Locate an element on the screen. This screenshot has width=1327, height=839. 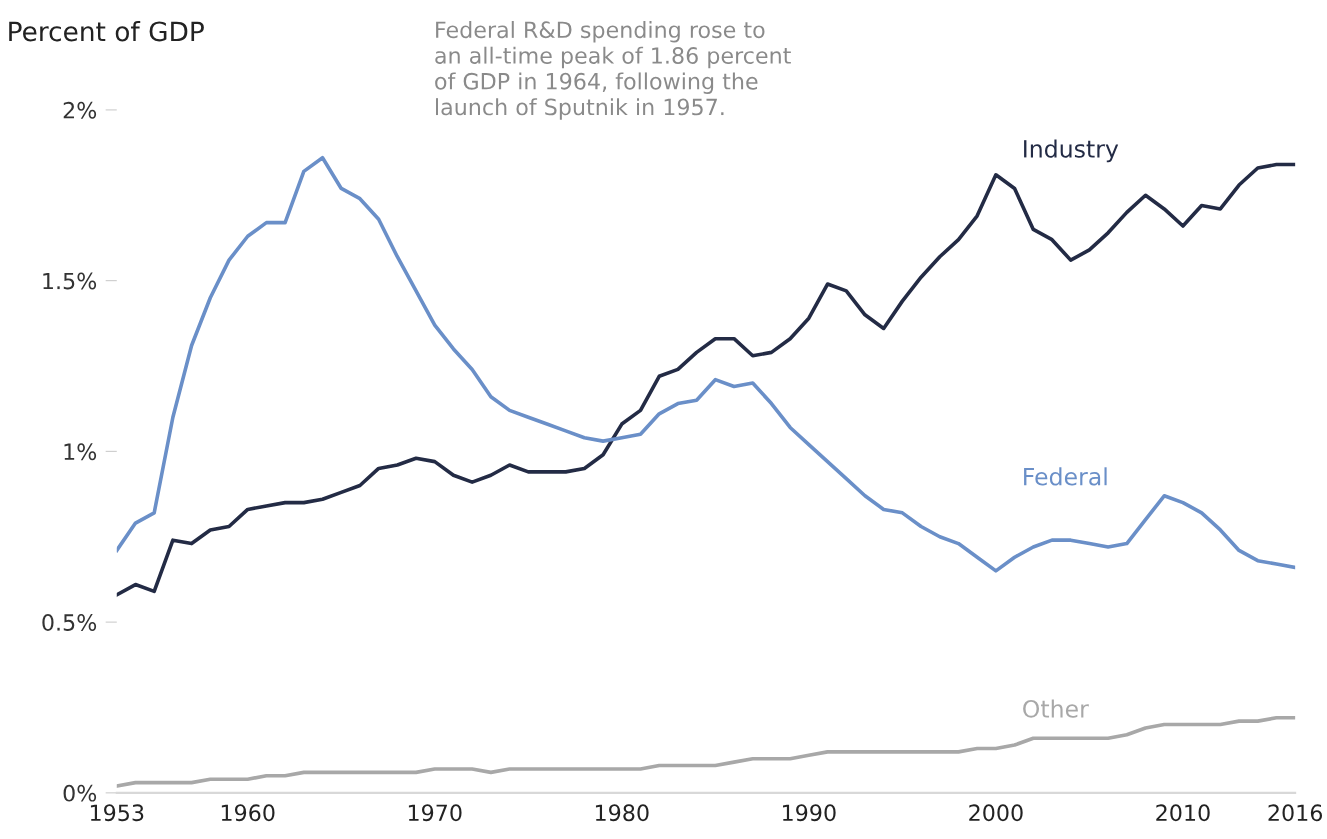
y-axis-title: Percent of GDP is located at coordinates (106, 31).